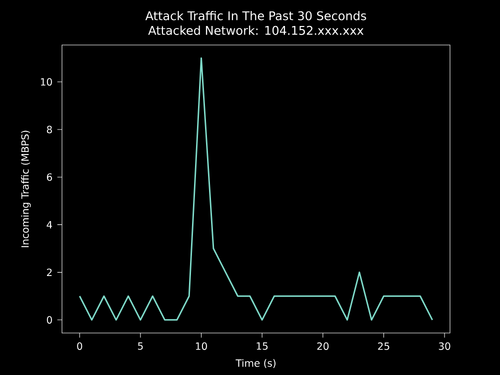  Describe the element at coordinates (323, 346) in the screenshot. I see `x-tick-label: 20` at that location.